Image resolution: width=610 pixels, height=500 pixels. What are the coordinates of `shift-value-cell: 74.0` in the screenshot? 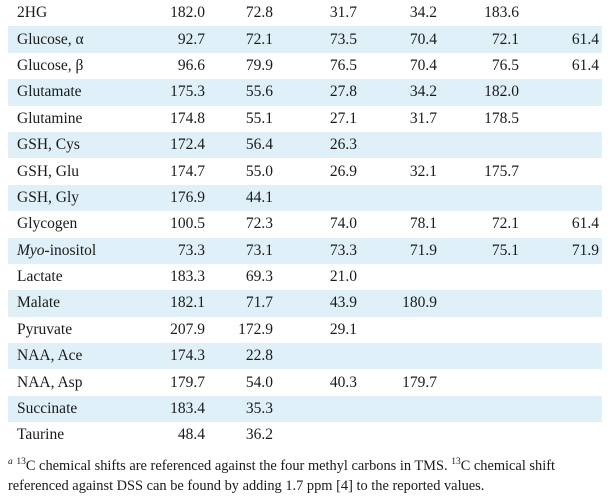 It's located at (343, 224).